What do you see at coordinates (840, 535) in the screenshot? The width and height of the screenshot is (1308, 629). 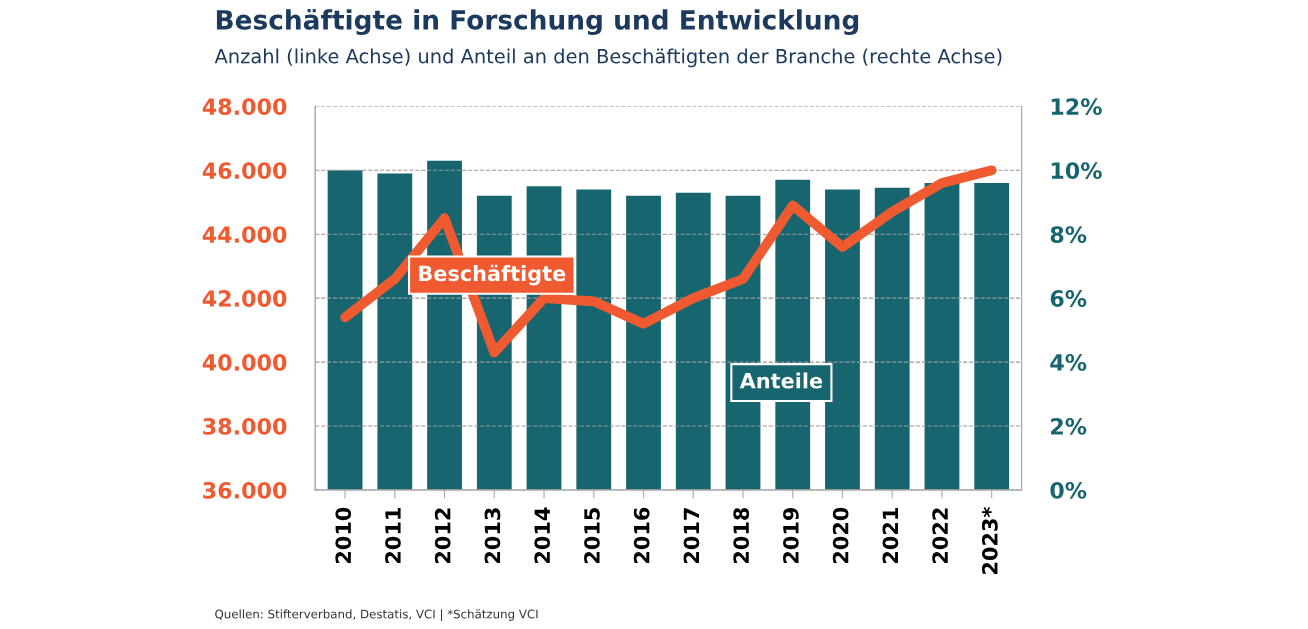 I see `x-tick-label: 2020` at bounding box center [840, 535].